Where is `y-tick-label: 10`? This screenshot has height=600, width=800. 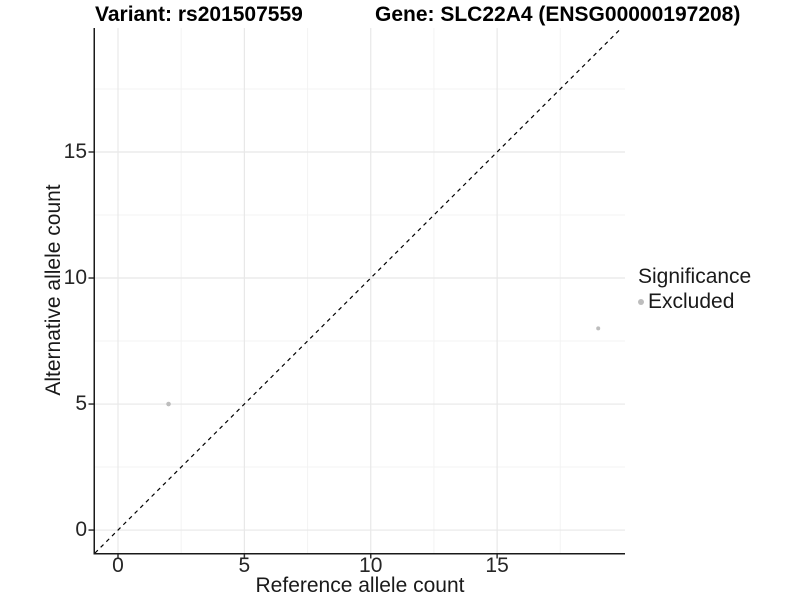
y-tick-label: 10 is located at coordinates (75, 278).